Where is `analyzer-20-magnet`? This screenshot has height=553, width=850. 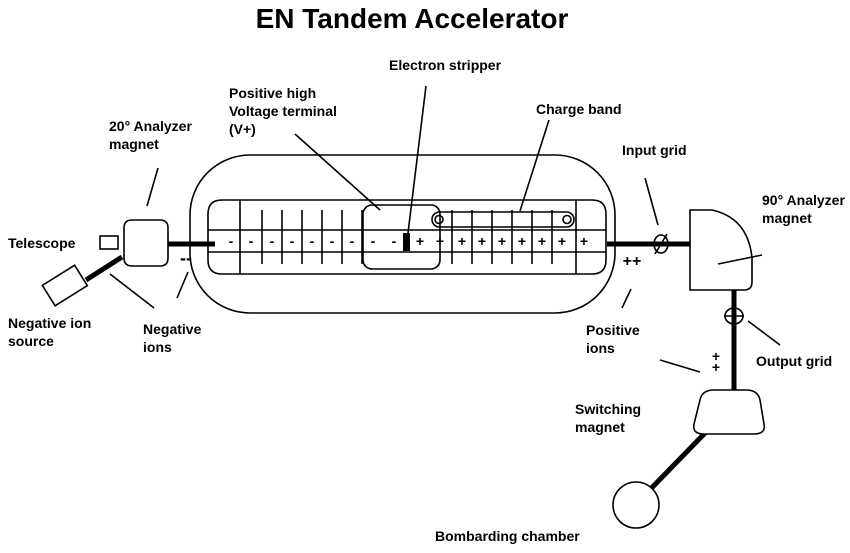
analyzer-20-magnet is located at coordinates (146, 243).